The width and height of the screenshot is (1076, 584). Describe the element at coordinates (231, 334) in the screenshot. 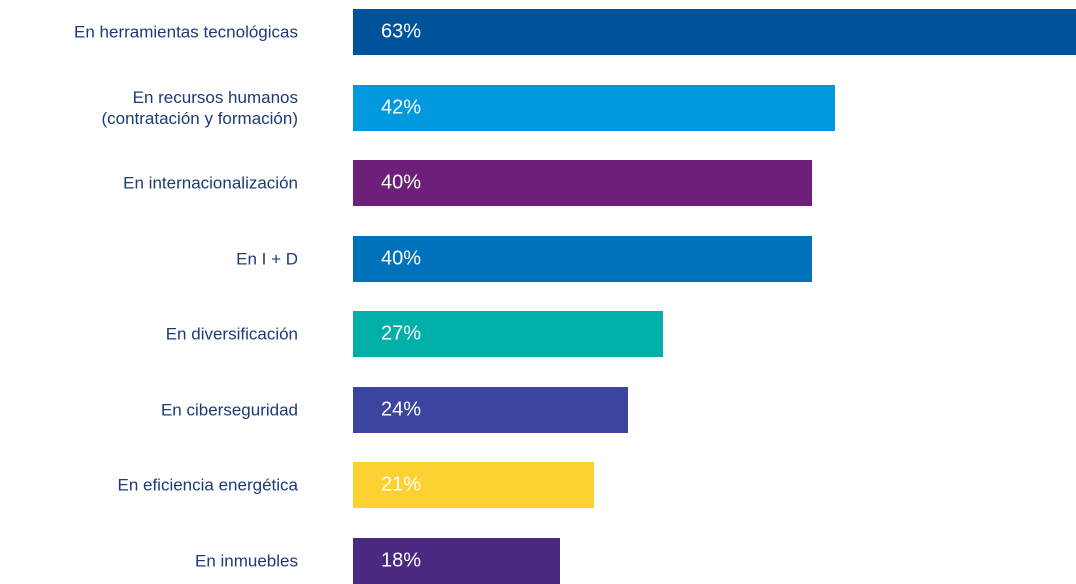

I see `category-label: En diversificación` at that location.